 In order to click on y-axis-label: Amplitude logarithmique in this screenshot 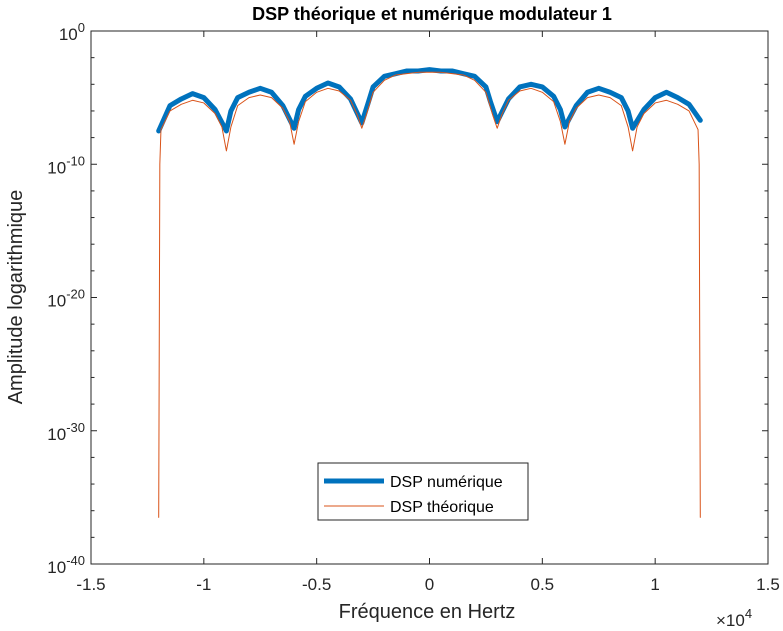, I will do `click(16, 297)`.